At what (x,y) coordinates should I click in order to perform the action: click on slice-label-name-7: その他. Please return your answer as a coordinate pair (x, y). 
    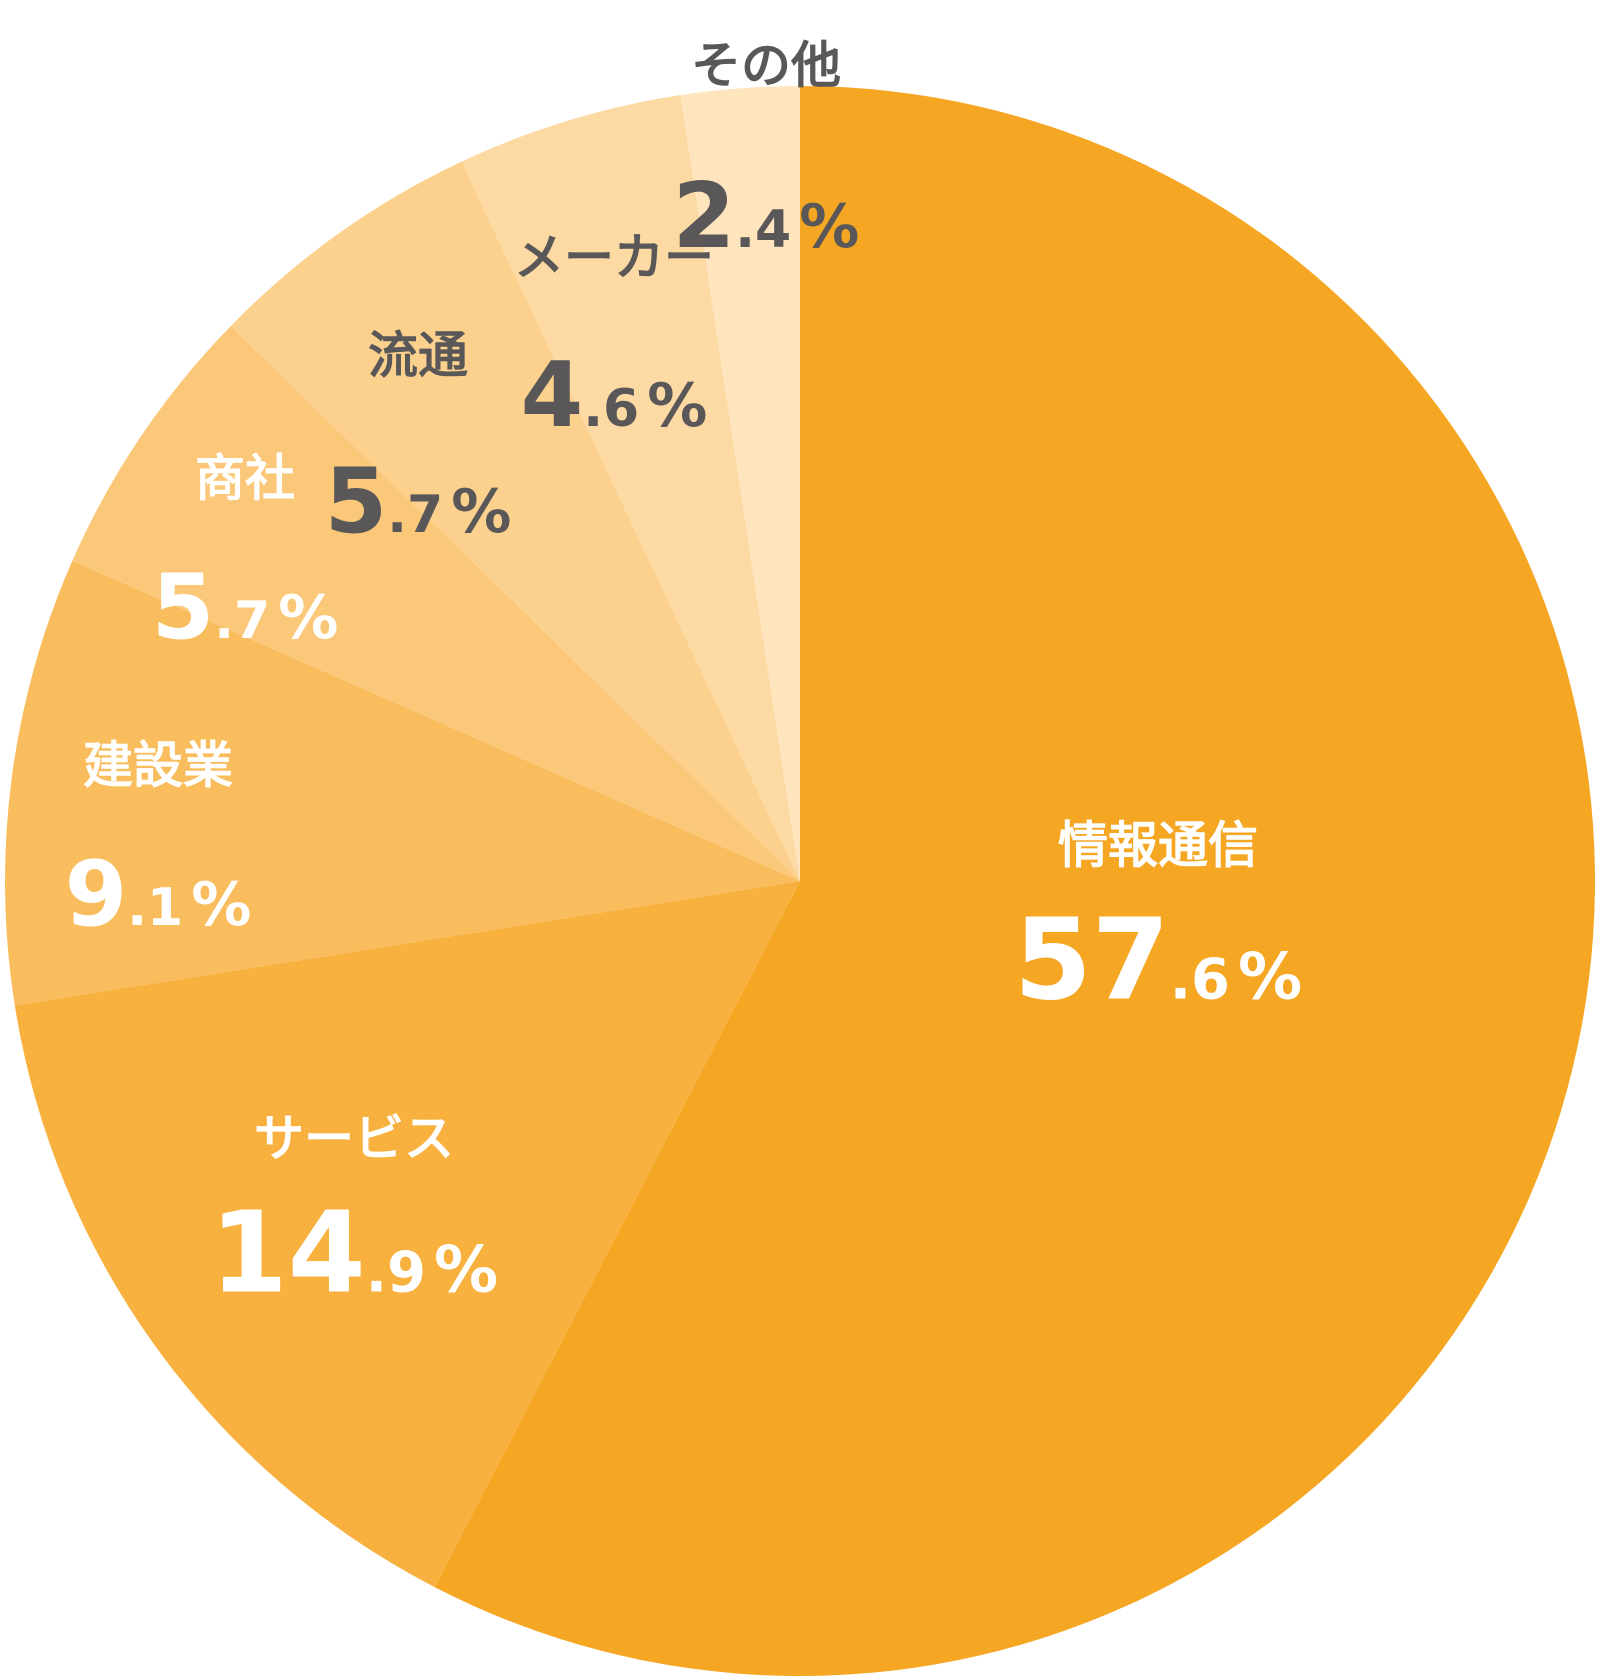
    Looking at the image, I should click on (766, 66).